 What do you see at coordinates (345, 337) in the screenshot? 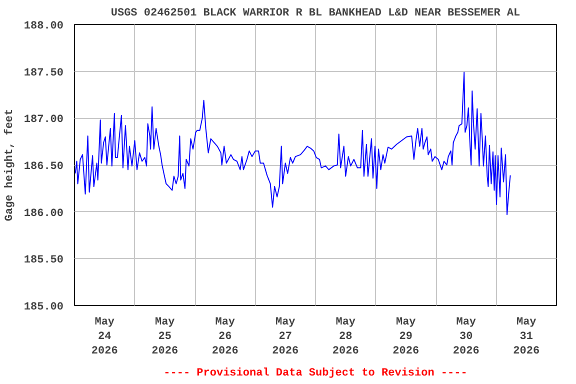
I see `x-tick-label: May 28 2026` at bounding box center [345, 337].